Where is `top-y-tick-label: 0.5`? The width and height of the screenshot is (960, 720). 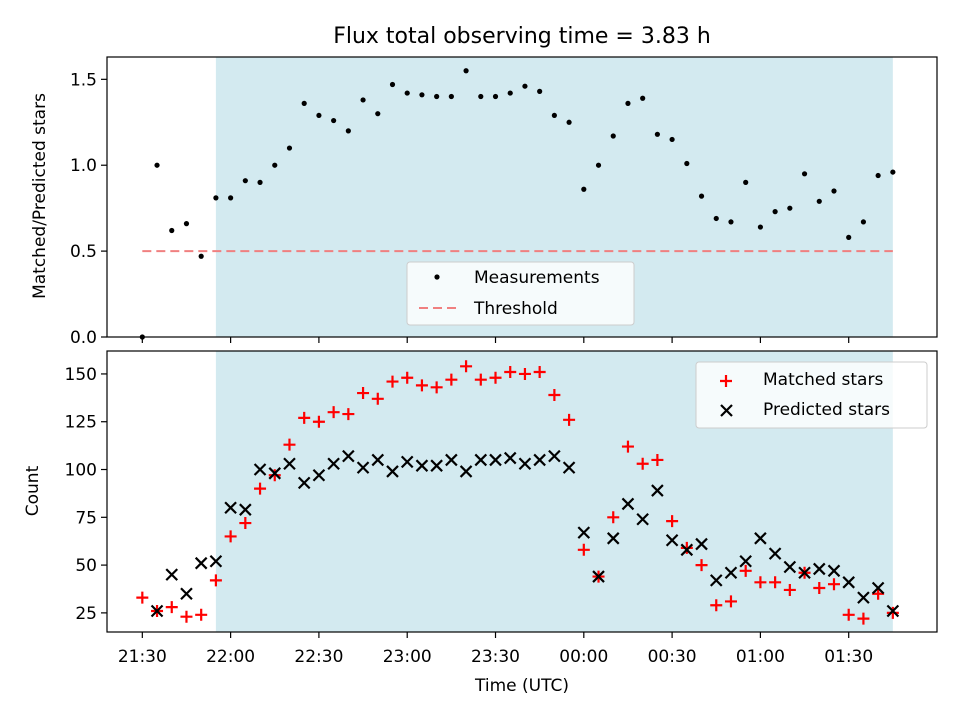
top-y-tick-label: 0.5 is located at coordinates (83, 252).